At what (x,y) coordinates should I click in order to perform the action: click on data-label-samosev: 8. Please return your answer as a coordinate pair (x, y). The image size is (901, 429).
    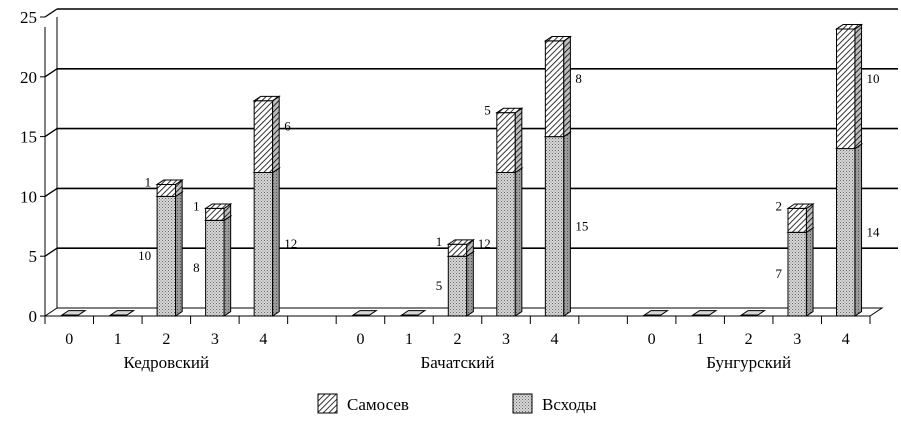
    Looking at the image, I should click on (578, 78).